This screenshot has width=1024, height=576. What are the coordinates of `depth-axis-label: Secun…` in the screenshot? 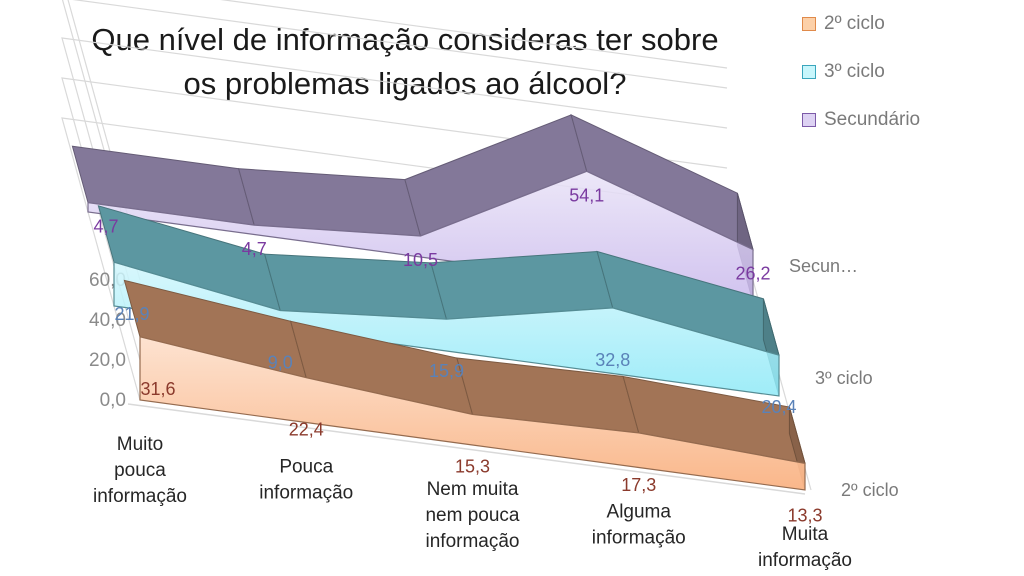 It's located at (823, 266).